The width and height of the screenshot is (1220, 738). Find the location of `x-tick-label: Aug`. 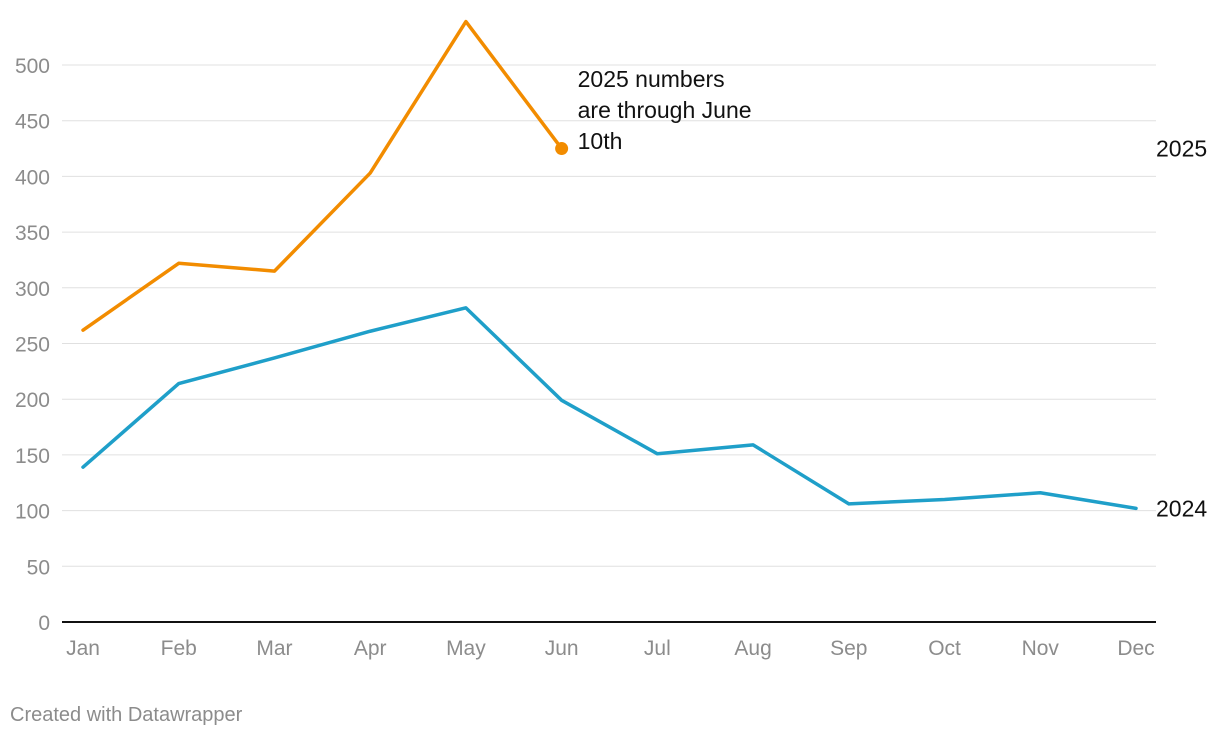

x-tick-label: Aug is located at coordinates (752, 648).